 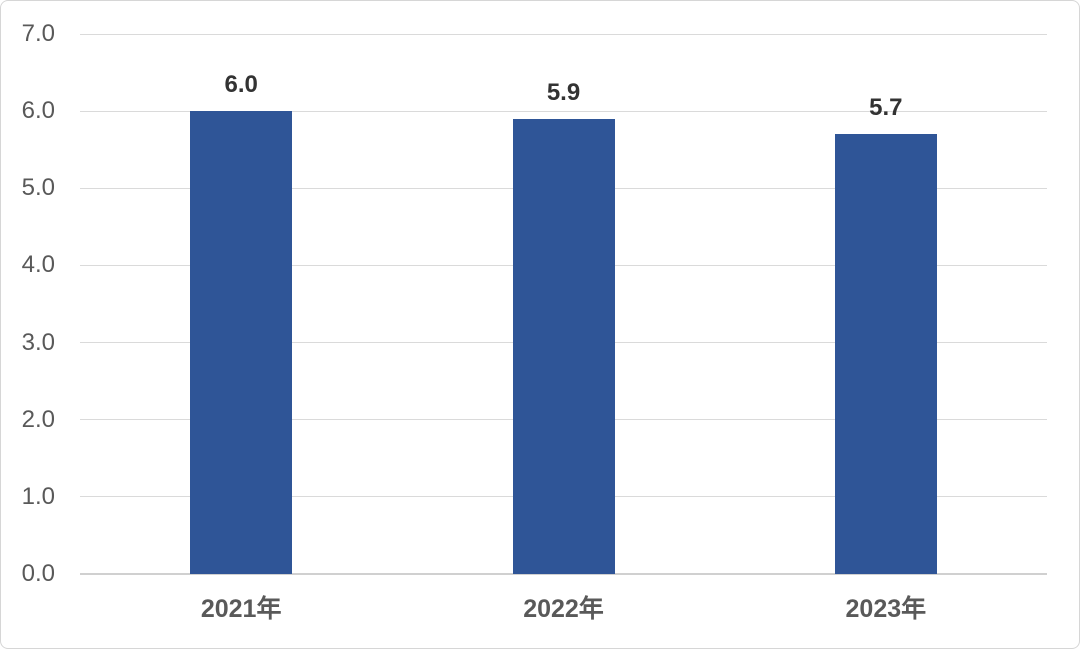 What do you see at coordinates (38, 342) in the screenshot?
I see `y-tick-label: 3.0` at bounding box center [38, 342].